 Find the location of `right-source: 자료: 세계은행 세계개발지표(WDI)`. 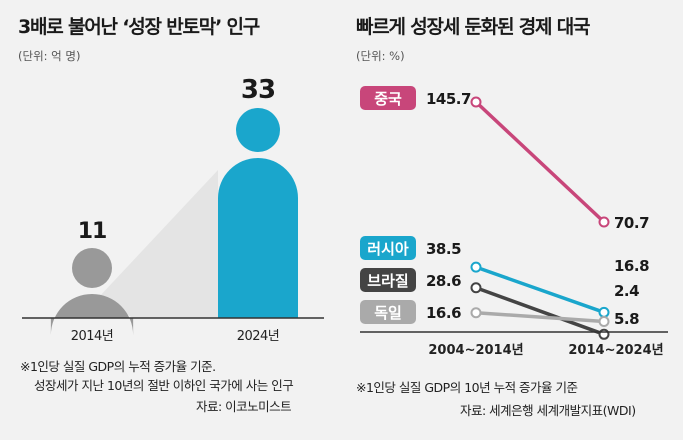

right-source: 자료: 세계은행 세계개발지표(WDI) is located at coordinates (548, 410).